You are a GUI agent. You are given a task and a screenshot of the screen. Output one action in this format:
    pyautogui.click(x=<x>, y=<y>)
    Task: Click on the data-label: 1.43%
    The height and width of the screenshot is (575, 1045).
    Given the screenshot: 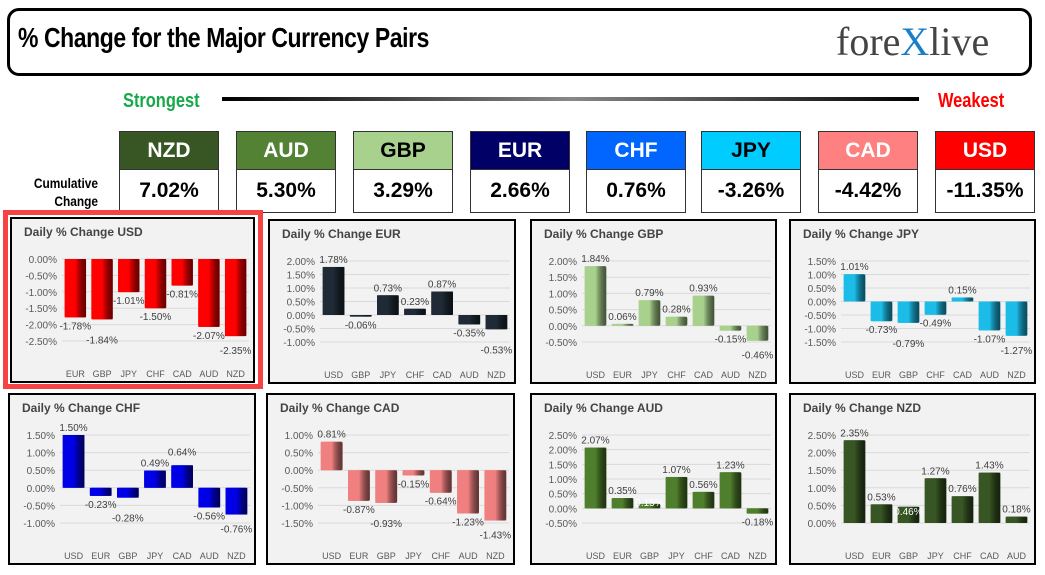 What is the action you would take?
    pyautogui.click(x=989, y=466)
    